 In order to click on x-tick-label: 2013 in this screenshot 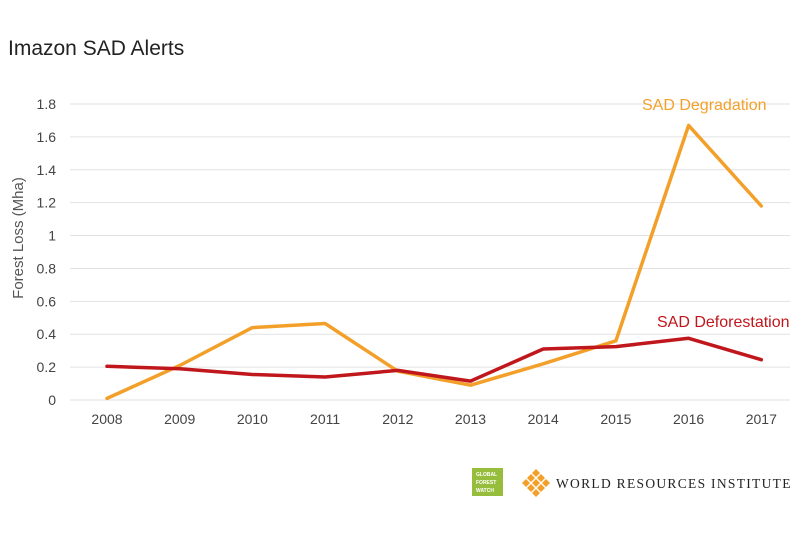, I will do `click(470, 419)`.